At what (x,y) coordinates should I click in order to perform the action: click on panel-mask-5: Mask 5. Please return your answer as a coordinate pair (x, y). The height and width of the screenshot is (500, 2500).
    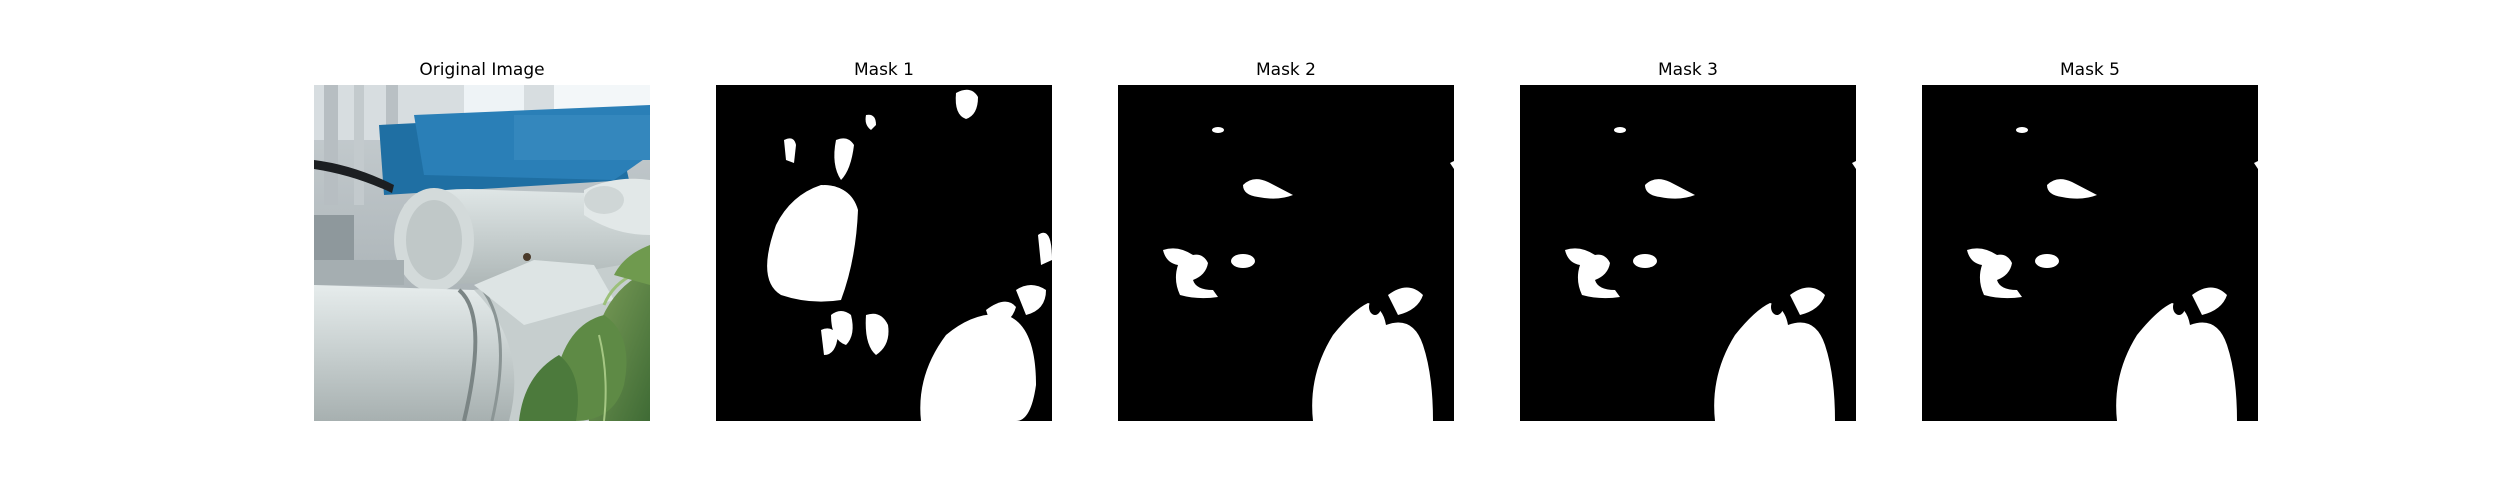
    Looking at the image, I should click on (2090, 250).